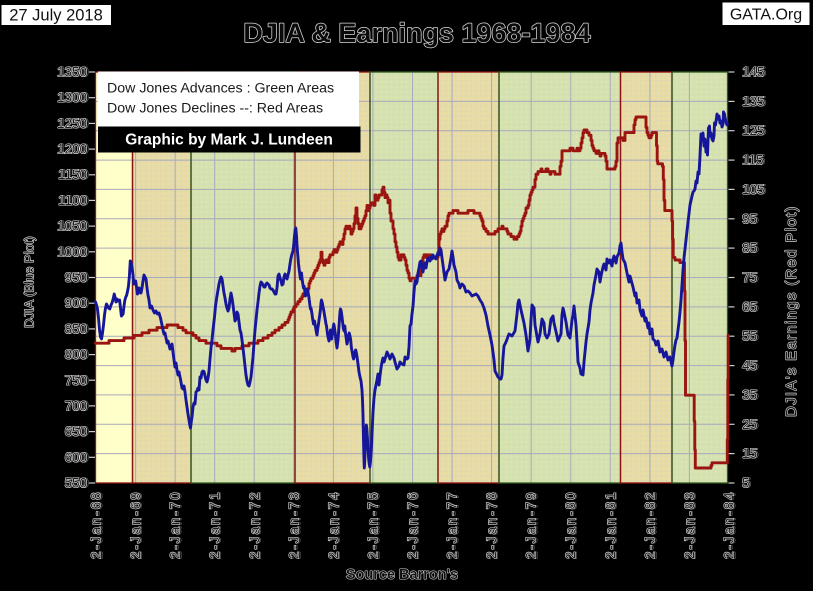 The width and height of the screenshot is (813, 591). I want to click on svg-text: 145, so click(753, 72).